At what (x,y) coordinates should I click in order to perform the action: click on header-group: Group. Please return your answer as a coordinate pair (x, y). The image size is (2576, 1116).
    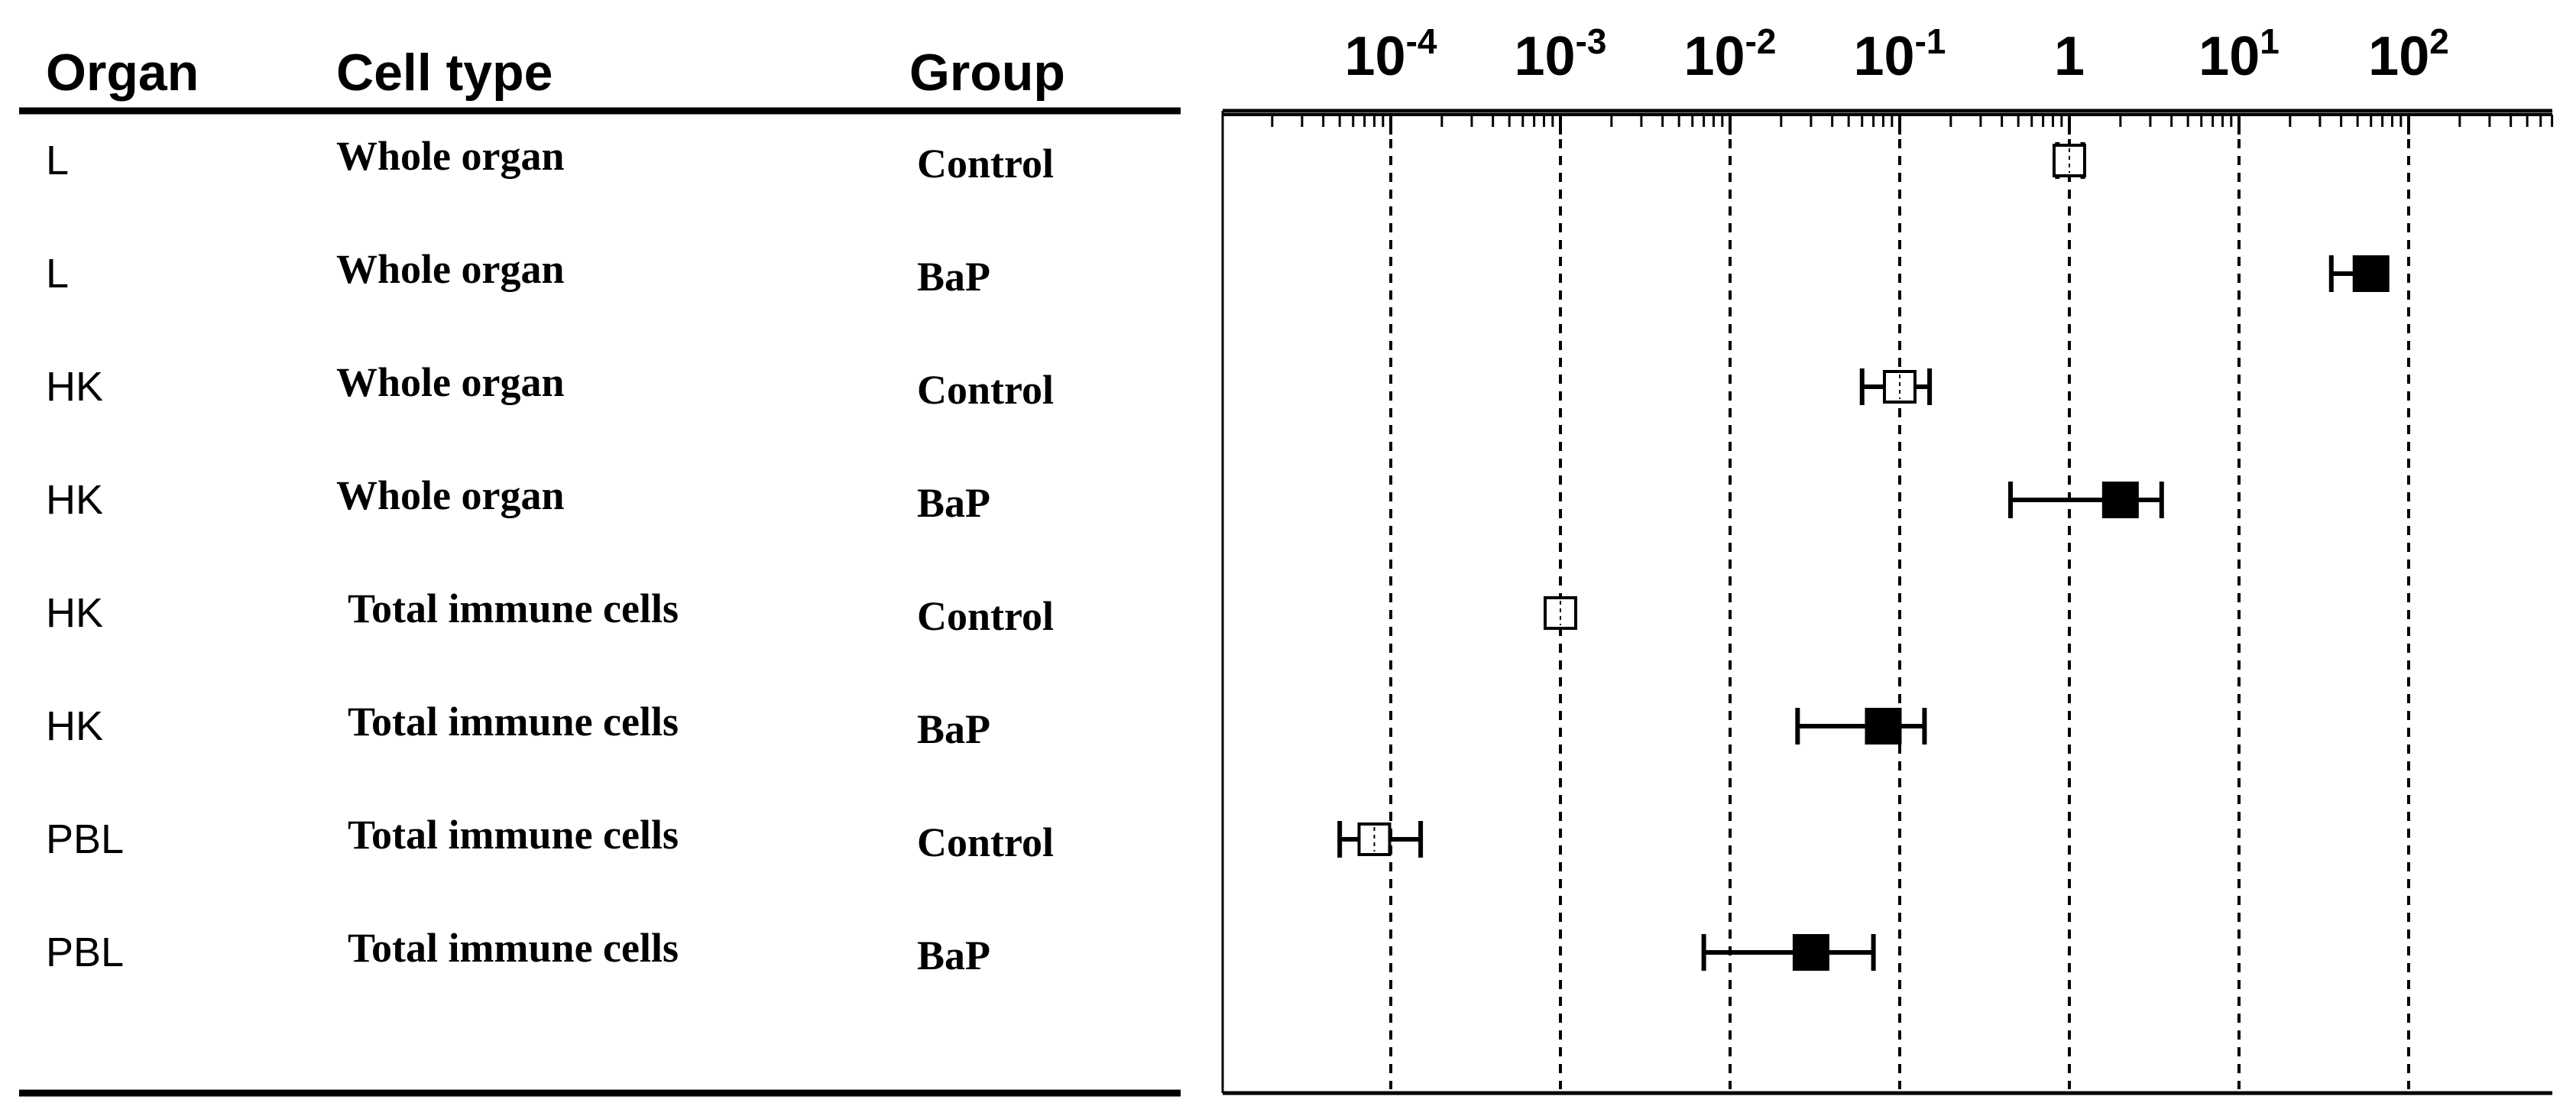
    Looking at the image, I should click on (987, 73).